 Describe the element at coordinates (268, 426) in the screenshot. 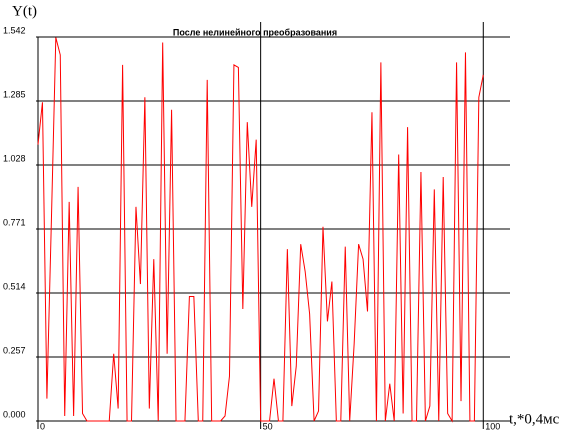

I see `x-tick-label: 50` at that location.